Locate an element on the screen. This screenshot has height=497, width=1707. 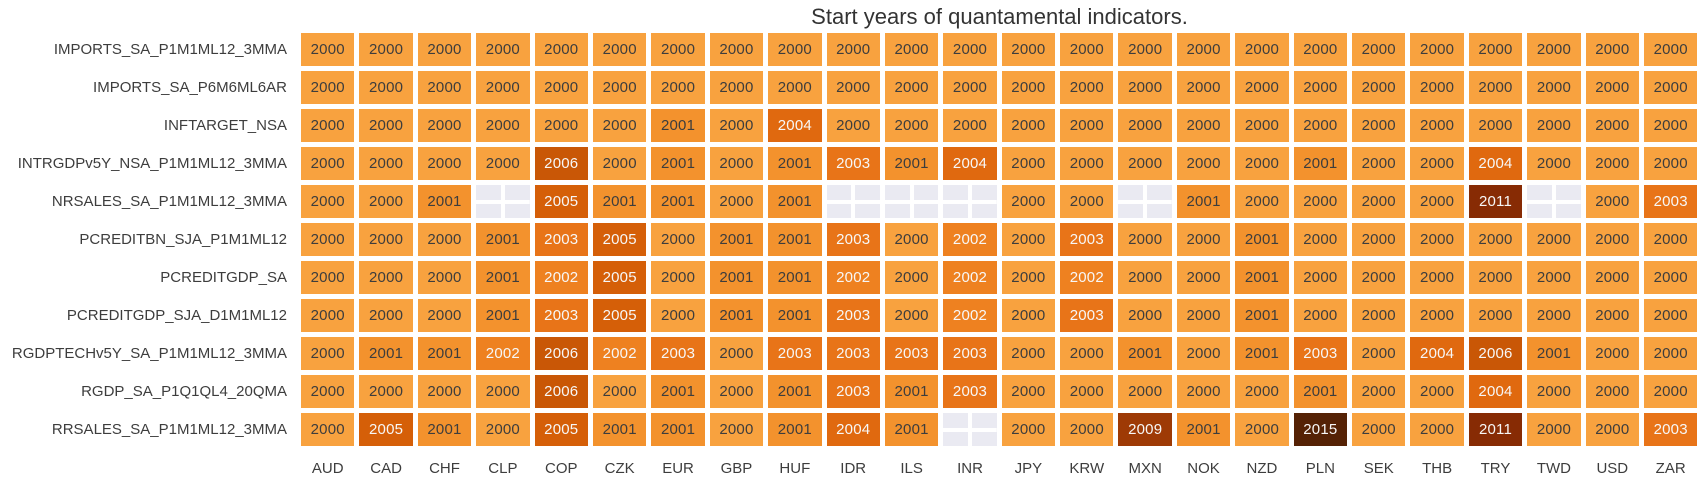
heatmap-cell: 2002 is located at coordinates (970, 315).